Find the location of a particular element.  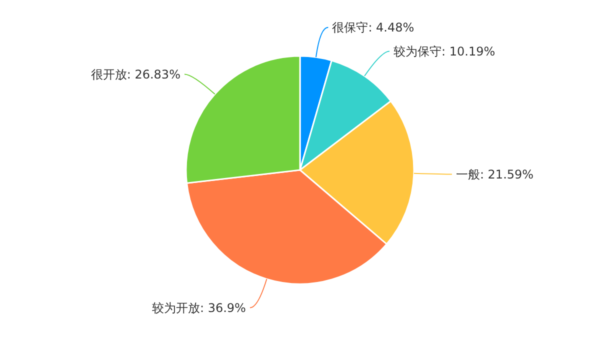

slice-label: 很开放: 26.83% is located at coordinates (135, 74).